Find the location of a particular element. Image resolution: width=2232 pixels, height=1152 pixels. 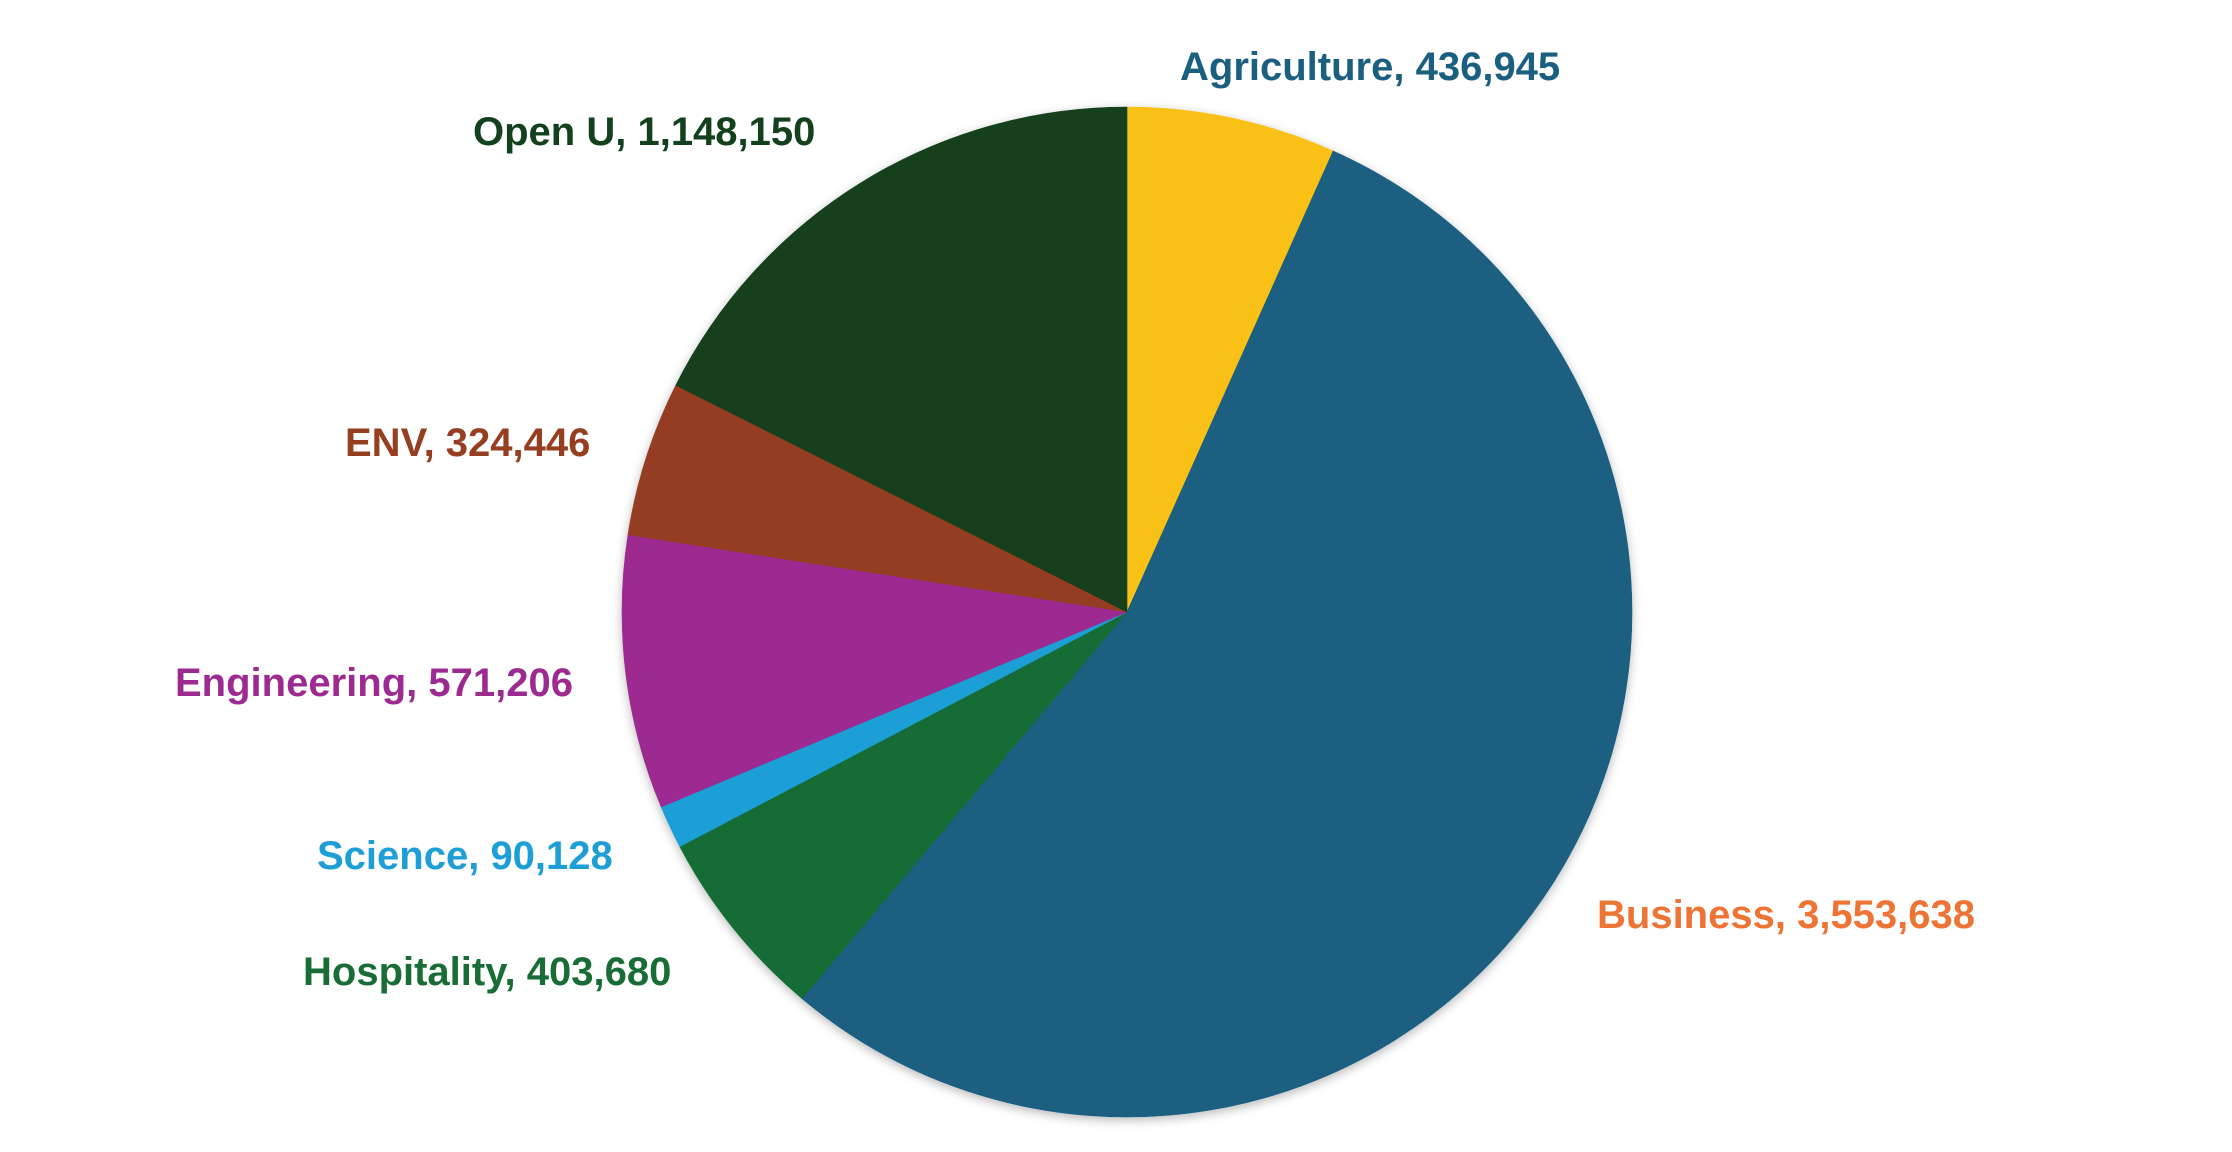

pie-slice-agriculture is located at coordinates (1230, 359).